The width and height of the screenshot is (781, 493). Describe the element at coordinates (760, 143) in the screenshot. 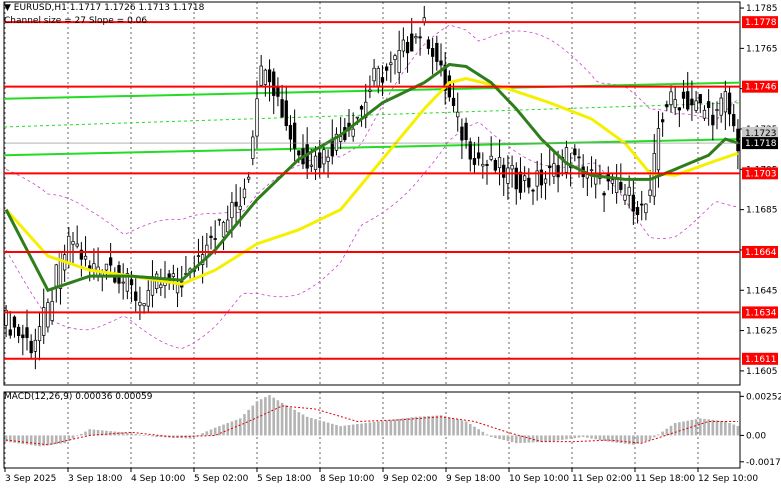

I see `current-price-bg` at that location.